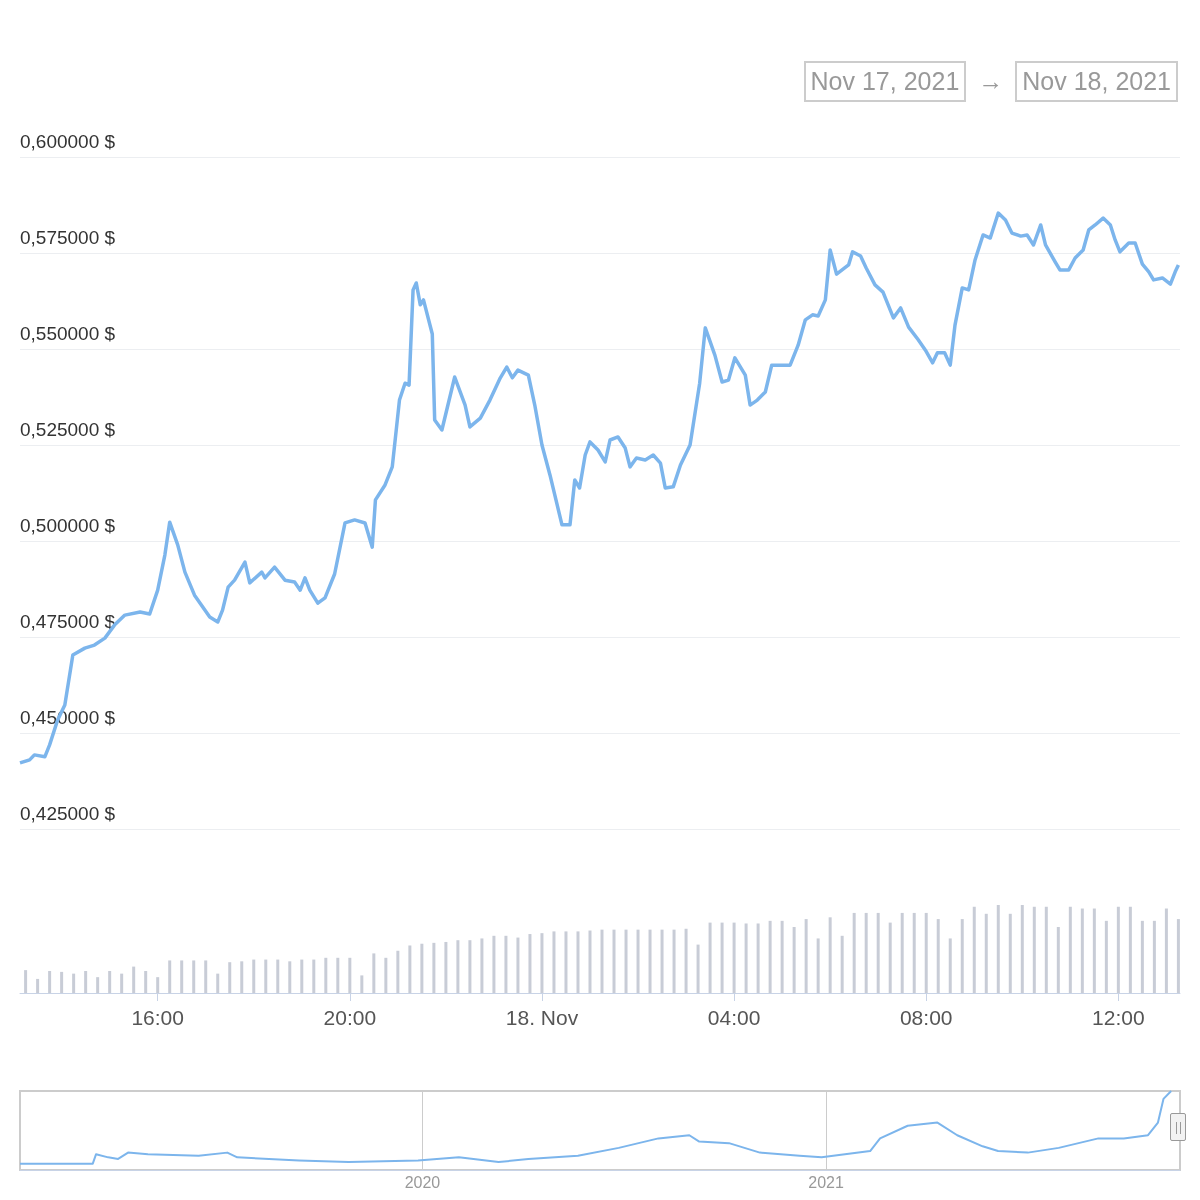 The width and height of the screenshot is (1200, 1200). I want to click on y-tick-label: 0,500000 $, so click(68, 525).